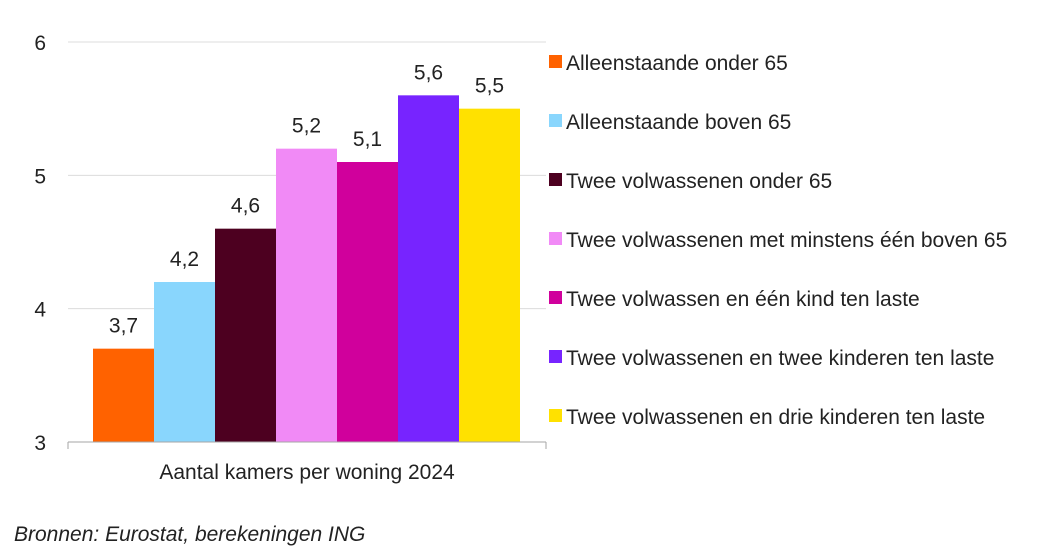 The width and height of the screenshot is (1059, 557). I want to click on y-tick-label: 5, so click(40, 176).